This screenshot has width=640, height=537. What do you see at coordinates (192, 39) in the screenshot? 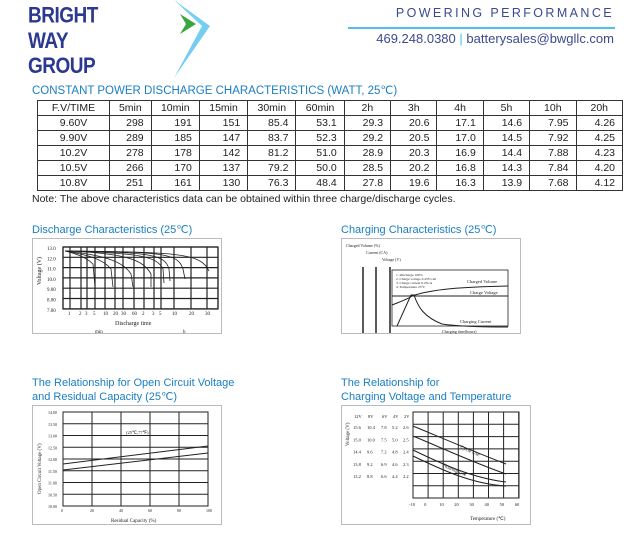
I see `logo-arrow-icon` at bounding box center [192, 39].